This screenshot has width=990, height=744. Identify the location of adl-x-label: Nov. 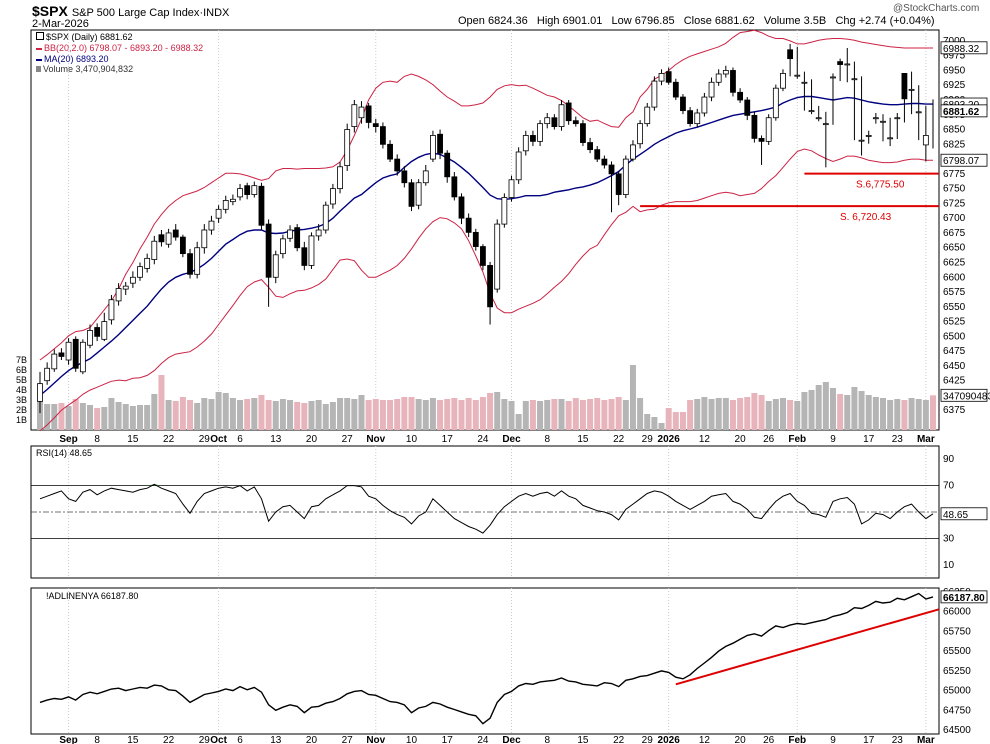
(375, 739).